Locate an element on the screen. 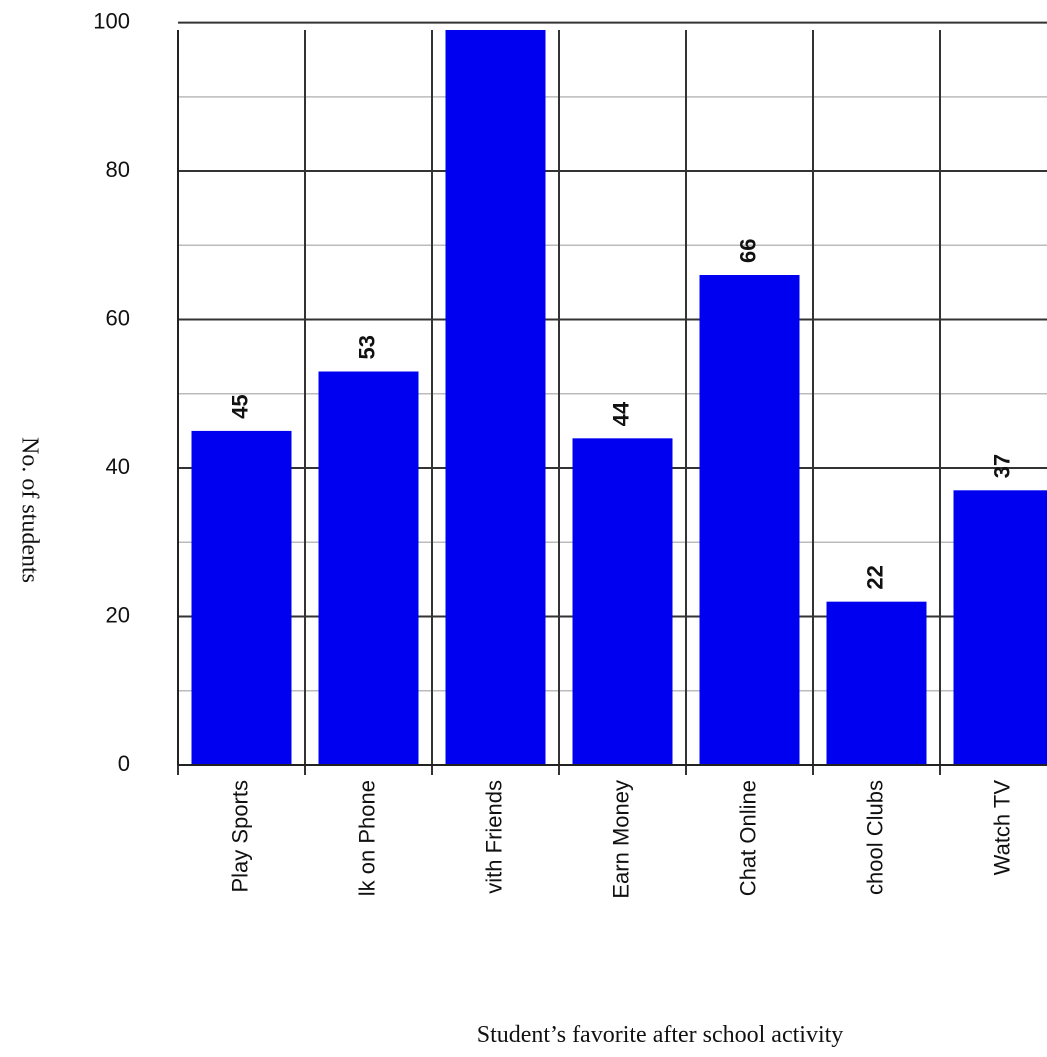  x-axis-label: Student’s favorite after school activity is located at coordinates (660, 1035).